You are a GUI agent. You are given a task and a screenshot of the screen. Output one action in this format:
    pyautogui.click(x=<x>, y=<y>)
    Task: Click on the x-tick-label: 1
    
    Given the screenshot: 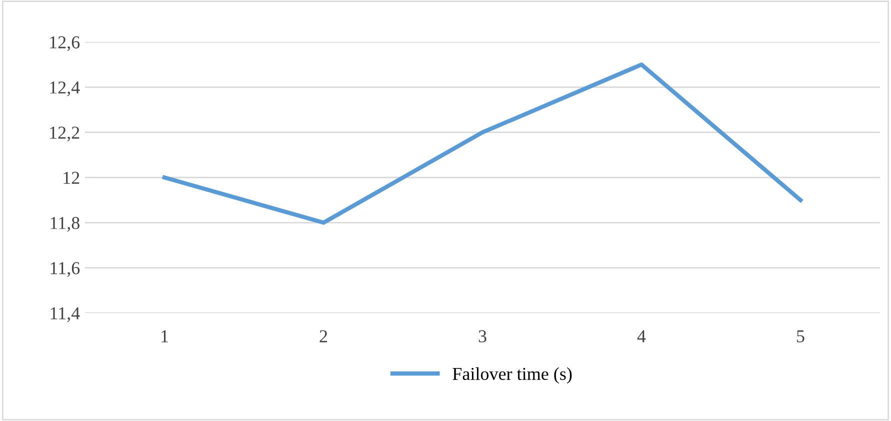 What is the action you would take?
    pyautogui.click(x=165, y=336)
    